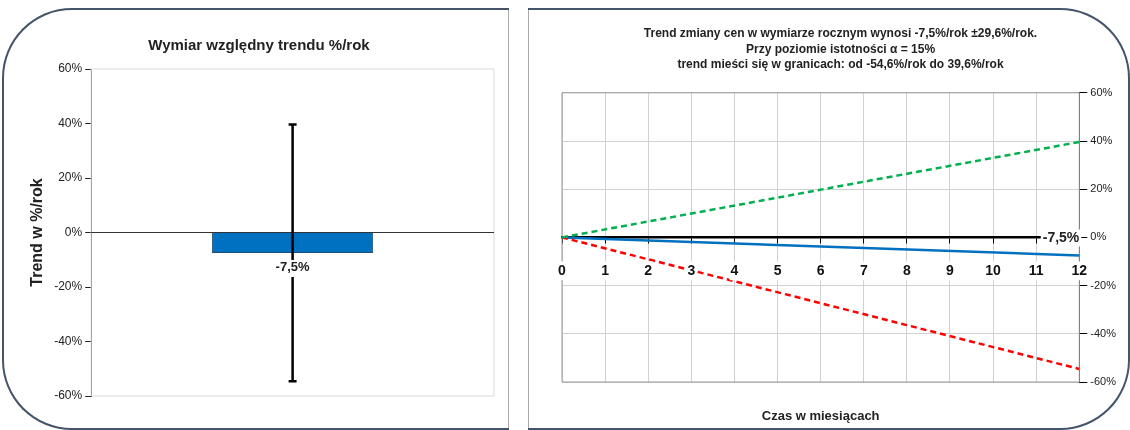 The image size is (1130, 430). I want to click on y-axis-title: Trend w %/rok, so click(37, 232).